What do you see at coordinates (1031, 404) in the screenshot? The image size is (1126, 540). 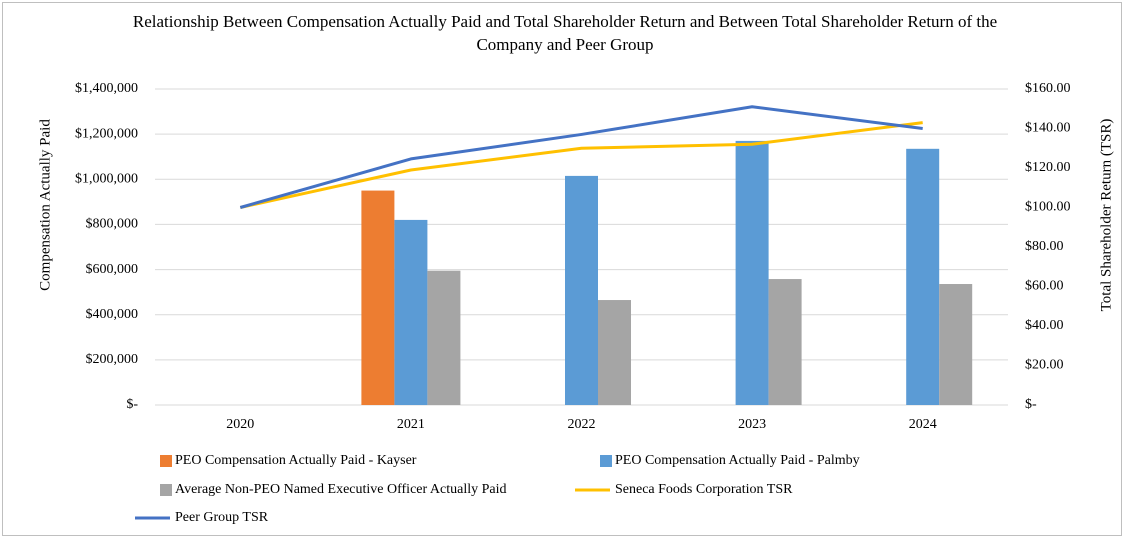 I see `y2-tick-label: $-` at bounding box center [1031, 404].